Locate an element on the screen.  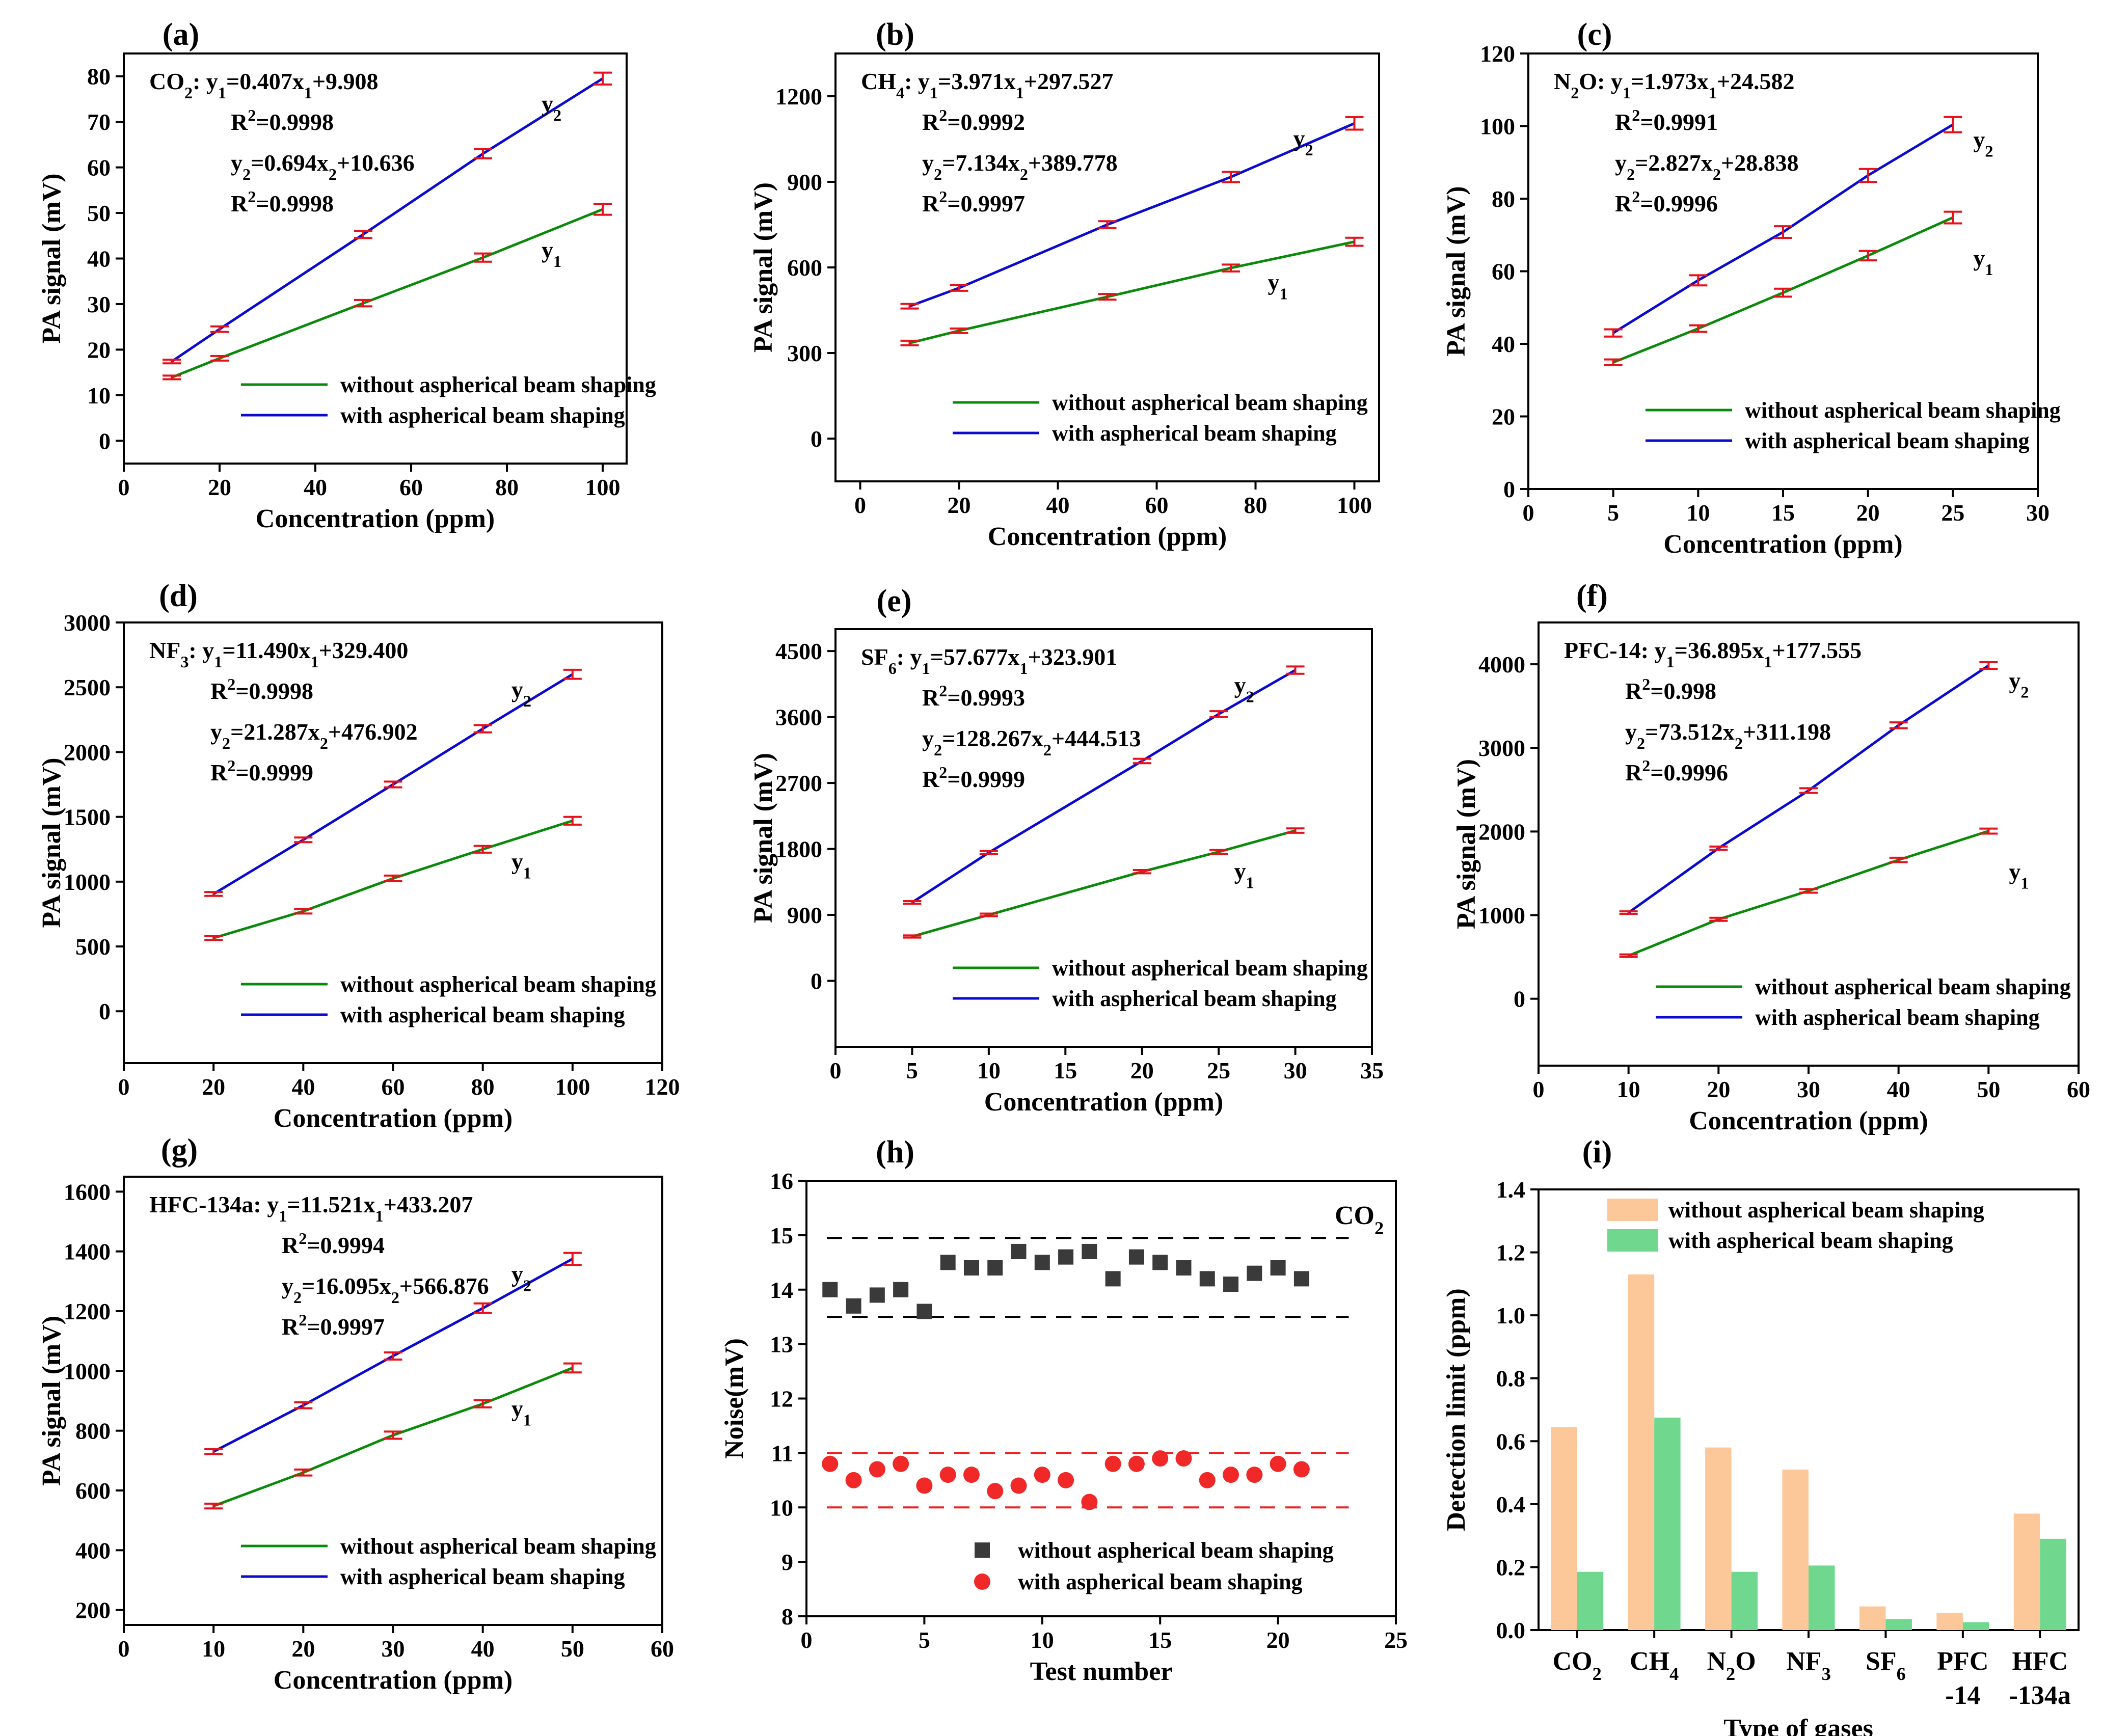
equation-line: R2=0.998 is located at coordinates (1670, 689).